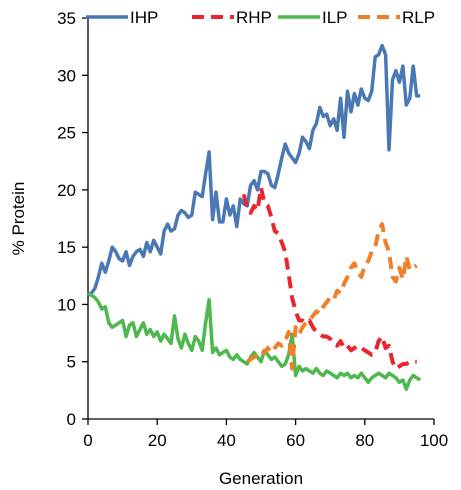  Describe the element at coordinates (71, 362) in the screenshot. I see `y-tick-label: 5` at that location.